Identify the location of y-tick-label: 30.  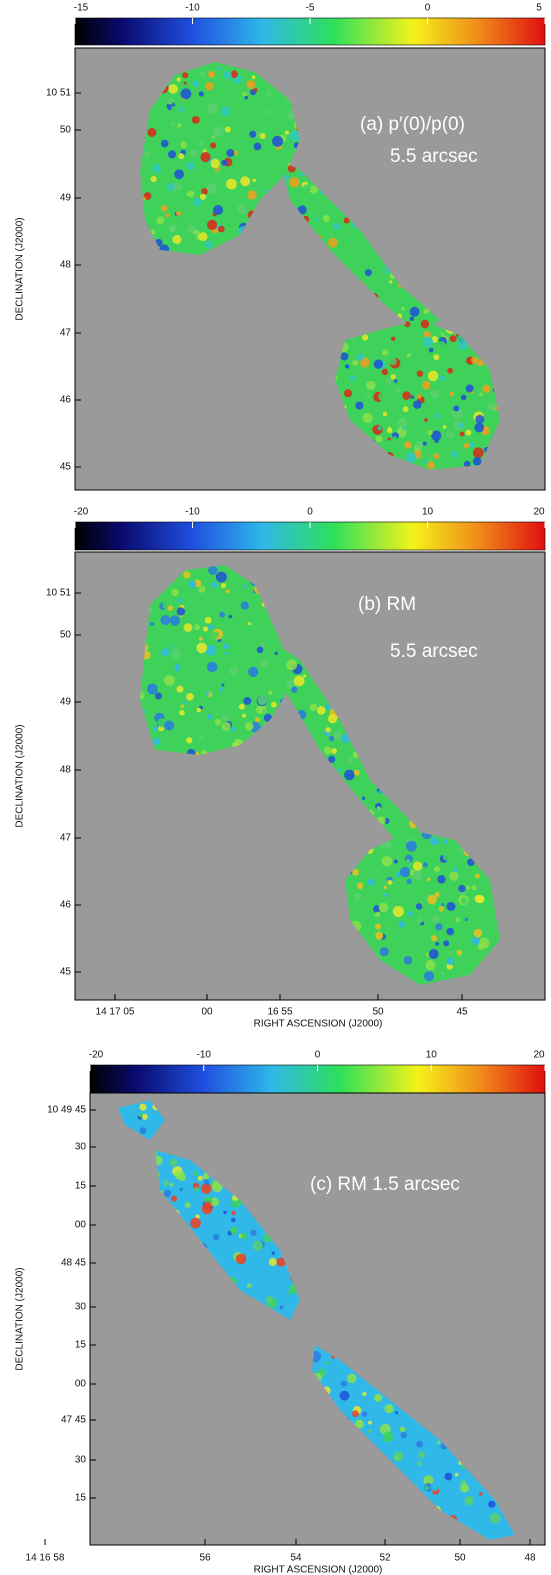
(81, 1460).